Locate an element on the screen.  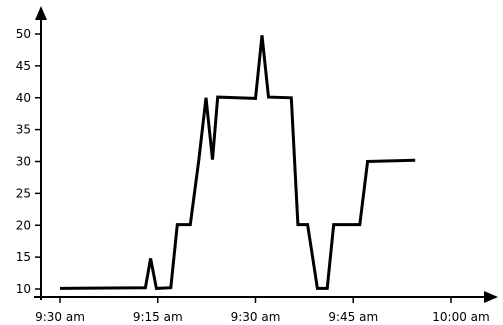
x-ticks: 9:30 am 9:15 am 9:30 am 9:45 am 10:00 am is located at coordinates (262, 310).